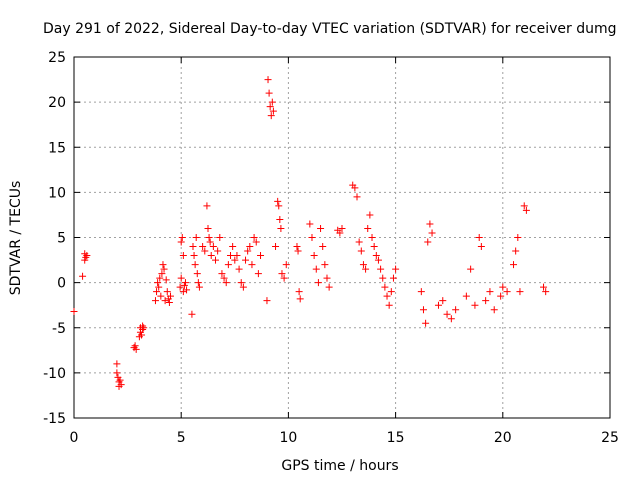  I want to click on y-tick-label: -5, so click(59, 329).